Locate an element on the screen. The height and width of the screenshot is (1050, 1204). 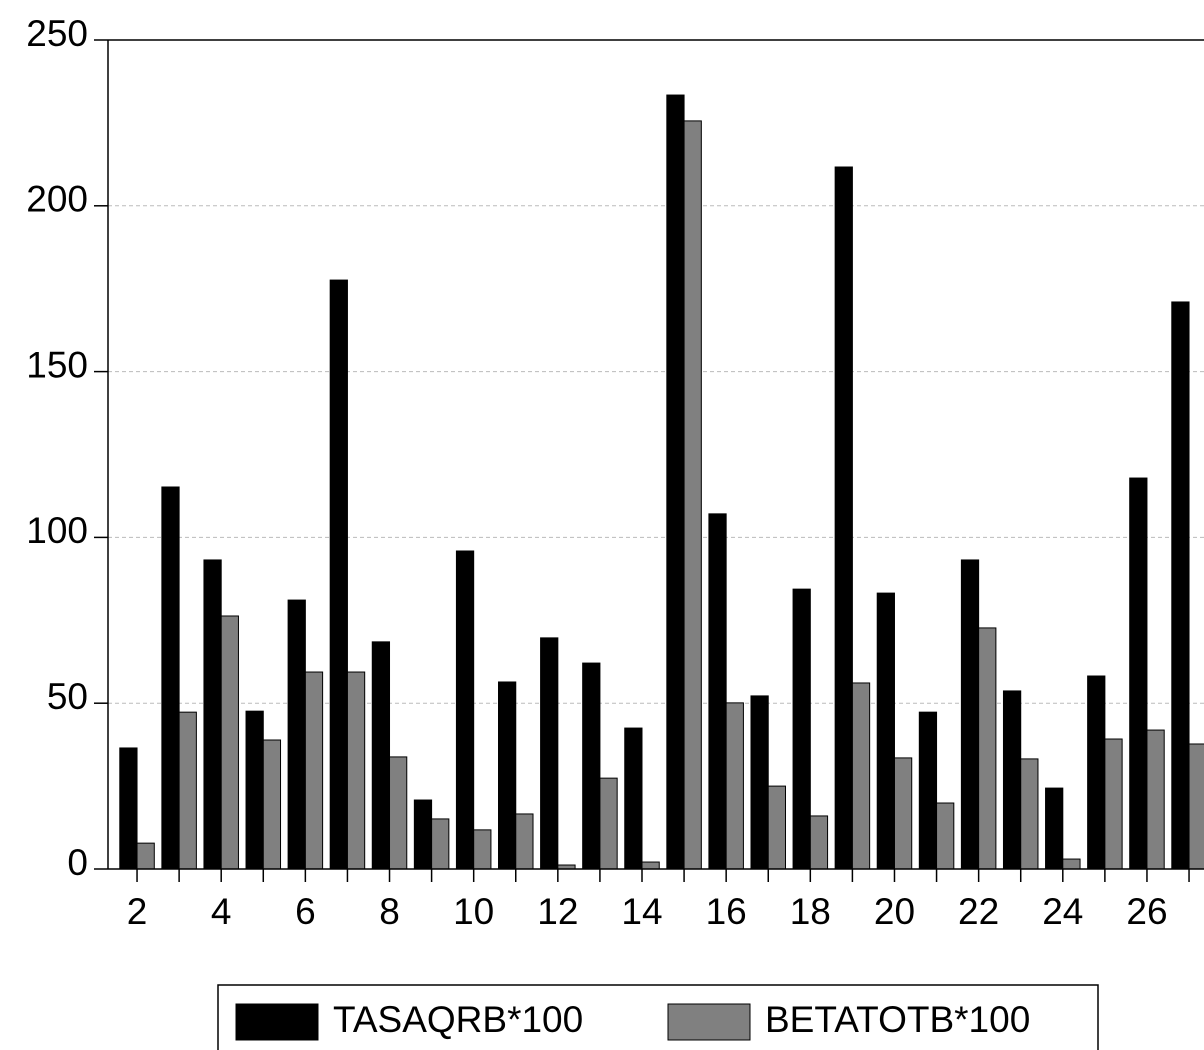
x-tick-label: 26 is located at coordinates (1146, 911).